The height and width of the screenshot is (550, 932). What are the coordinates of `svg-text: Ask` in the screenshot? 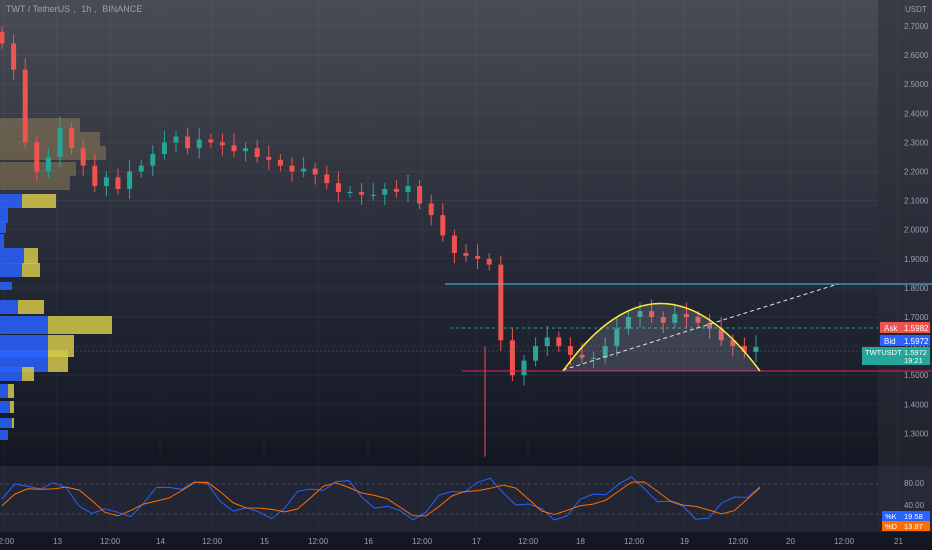 It's located at (891, 328).